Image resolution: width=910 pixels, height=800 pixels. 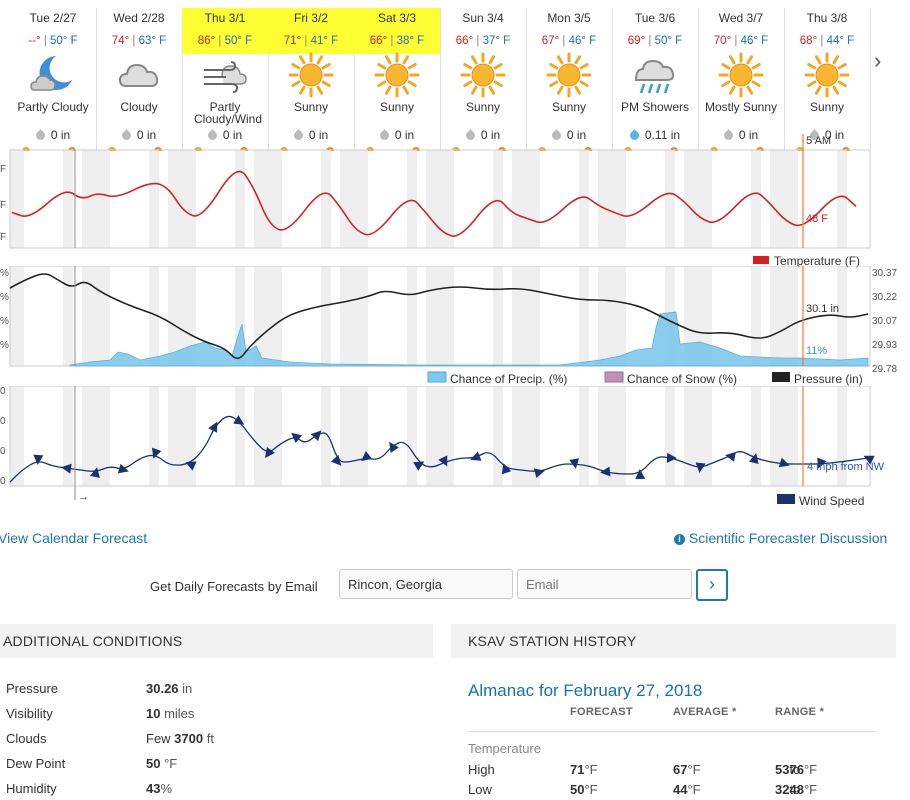 What do you see at coordinates (292, 41) in the screenshot?
I see `day-high: 71°` at bounding box center [292, 41].